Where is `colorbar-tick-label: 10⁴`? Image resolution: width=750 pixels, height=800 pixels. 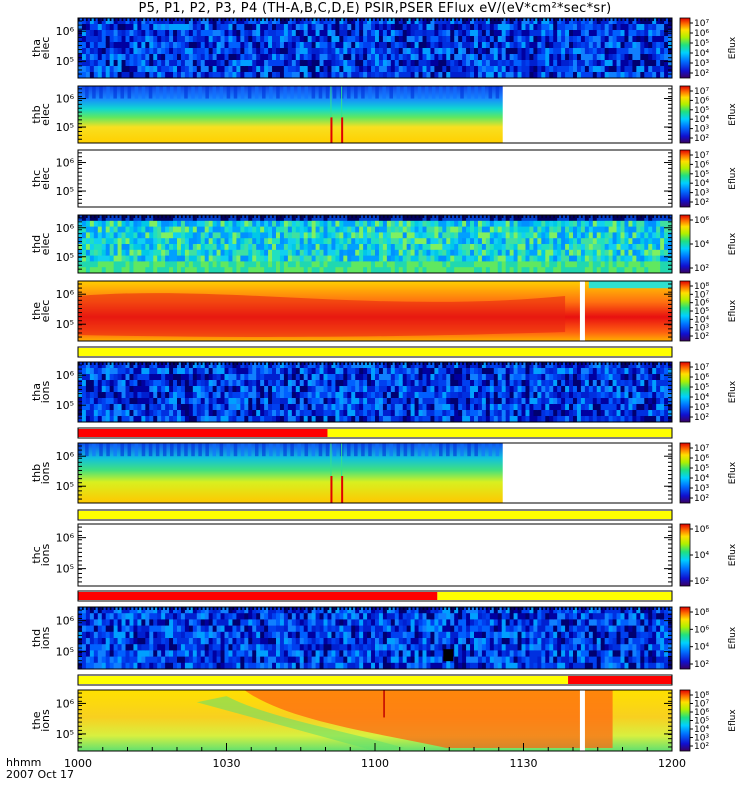
colorbar-tick-label: 10⁴ is located at coordinates (701, 320).